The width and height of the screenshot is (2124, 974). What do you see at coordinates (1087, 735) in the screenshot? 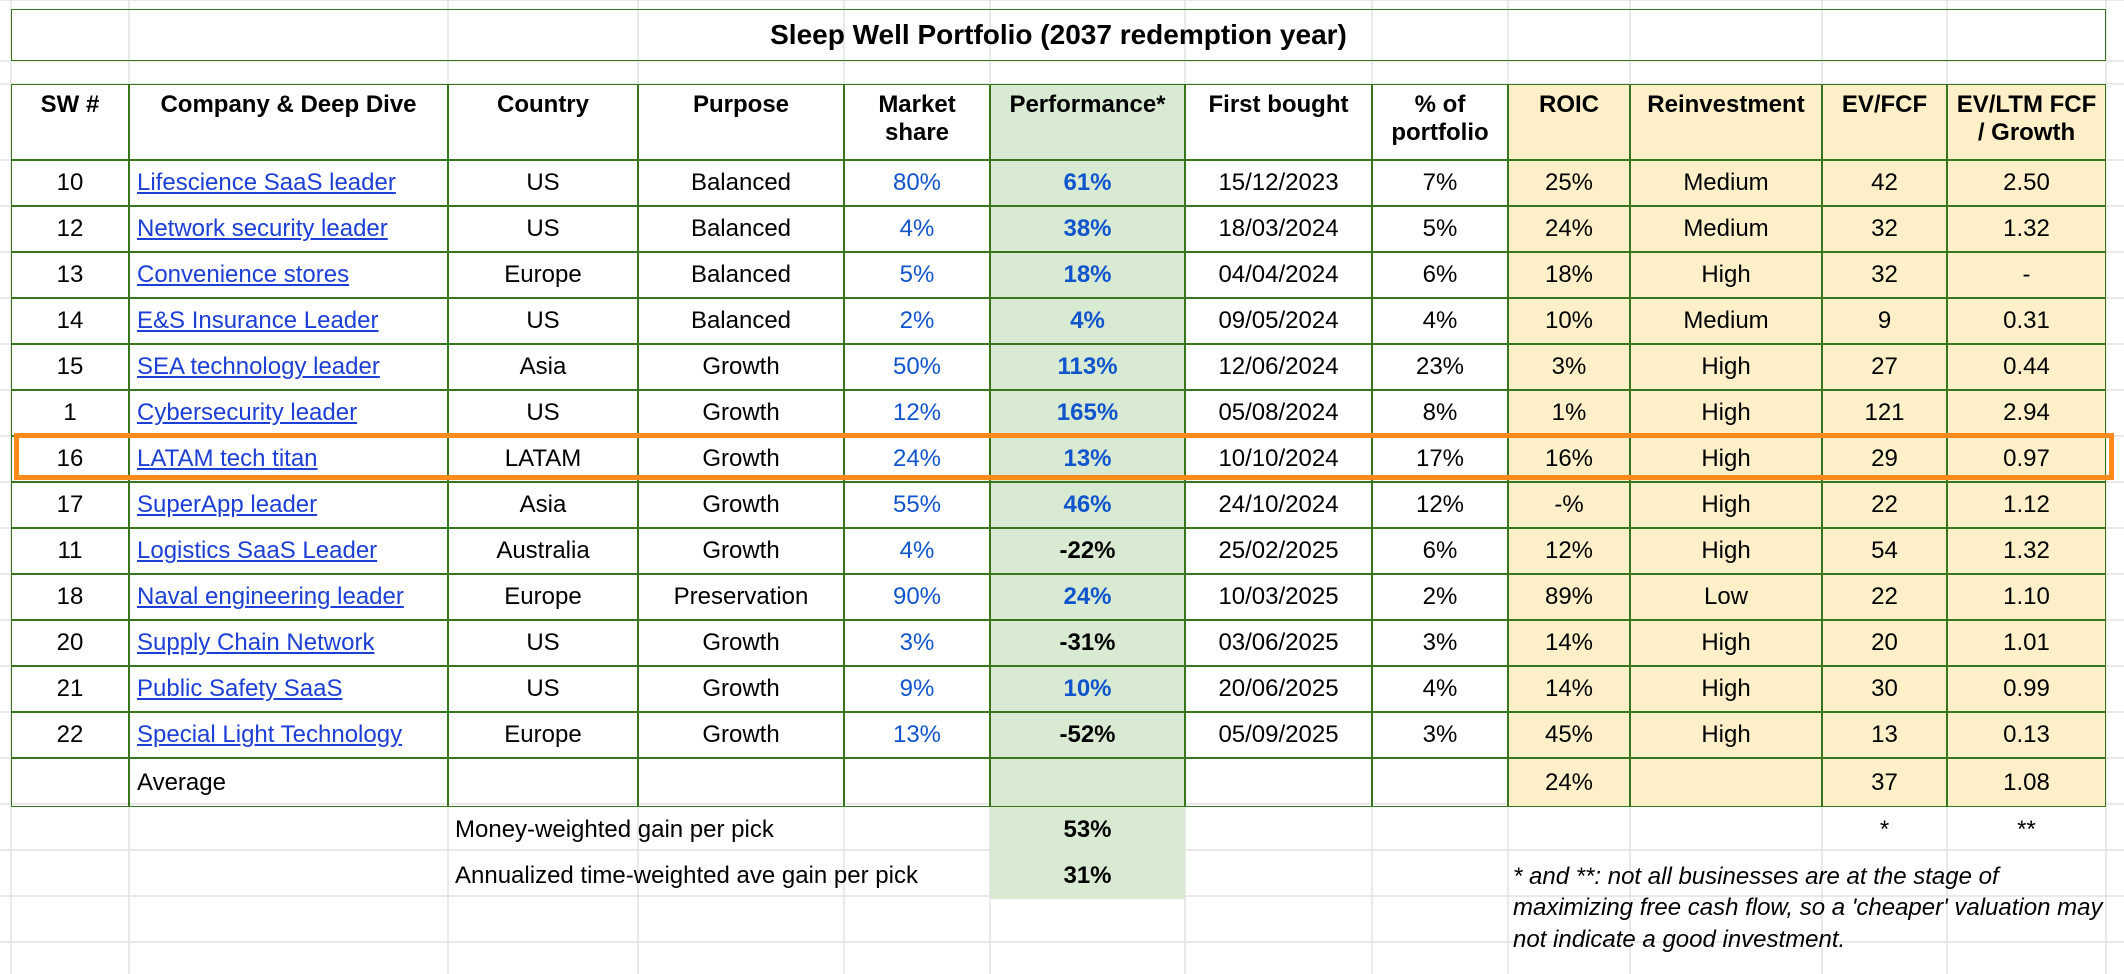
I see `performance-cell: -52%` at bounding box center [1087, 735].